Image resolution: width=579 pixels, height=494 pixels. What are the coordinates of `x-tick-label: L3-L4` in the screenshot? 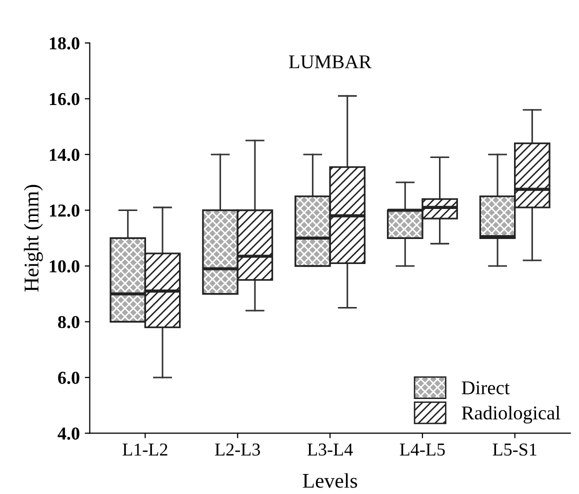 It's located at (330, 450).